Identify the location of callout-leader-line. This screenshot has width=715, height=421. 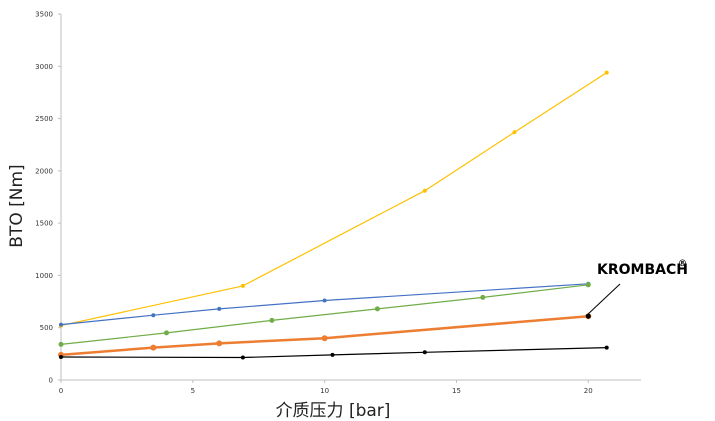
(603, 300).